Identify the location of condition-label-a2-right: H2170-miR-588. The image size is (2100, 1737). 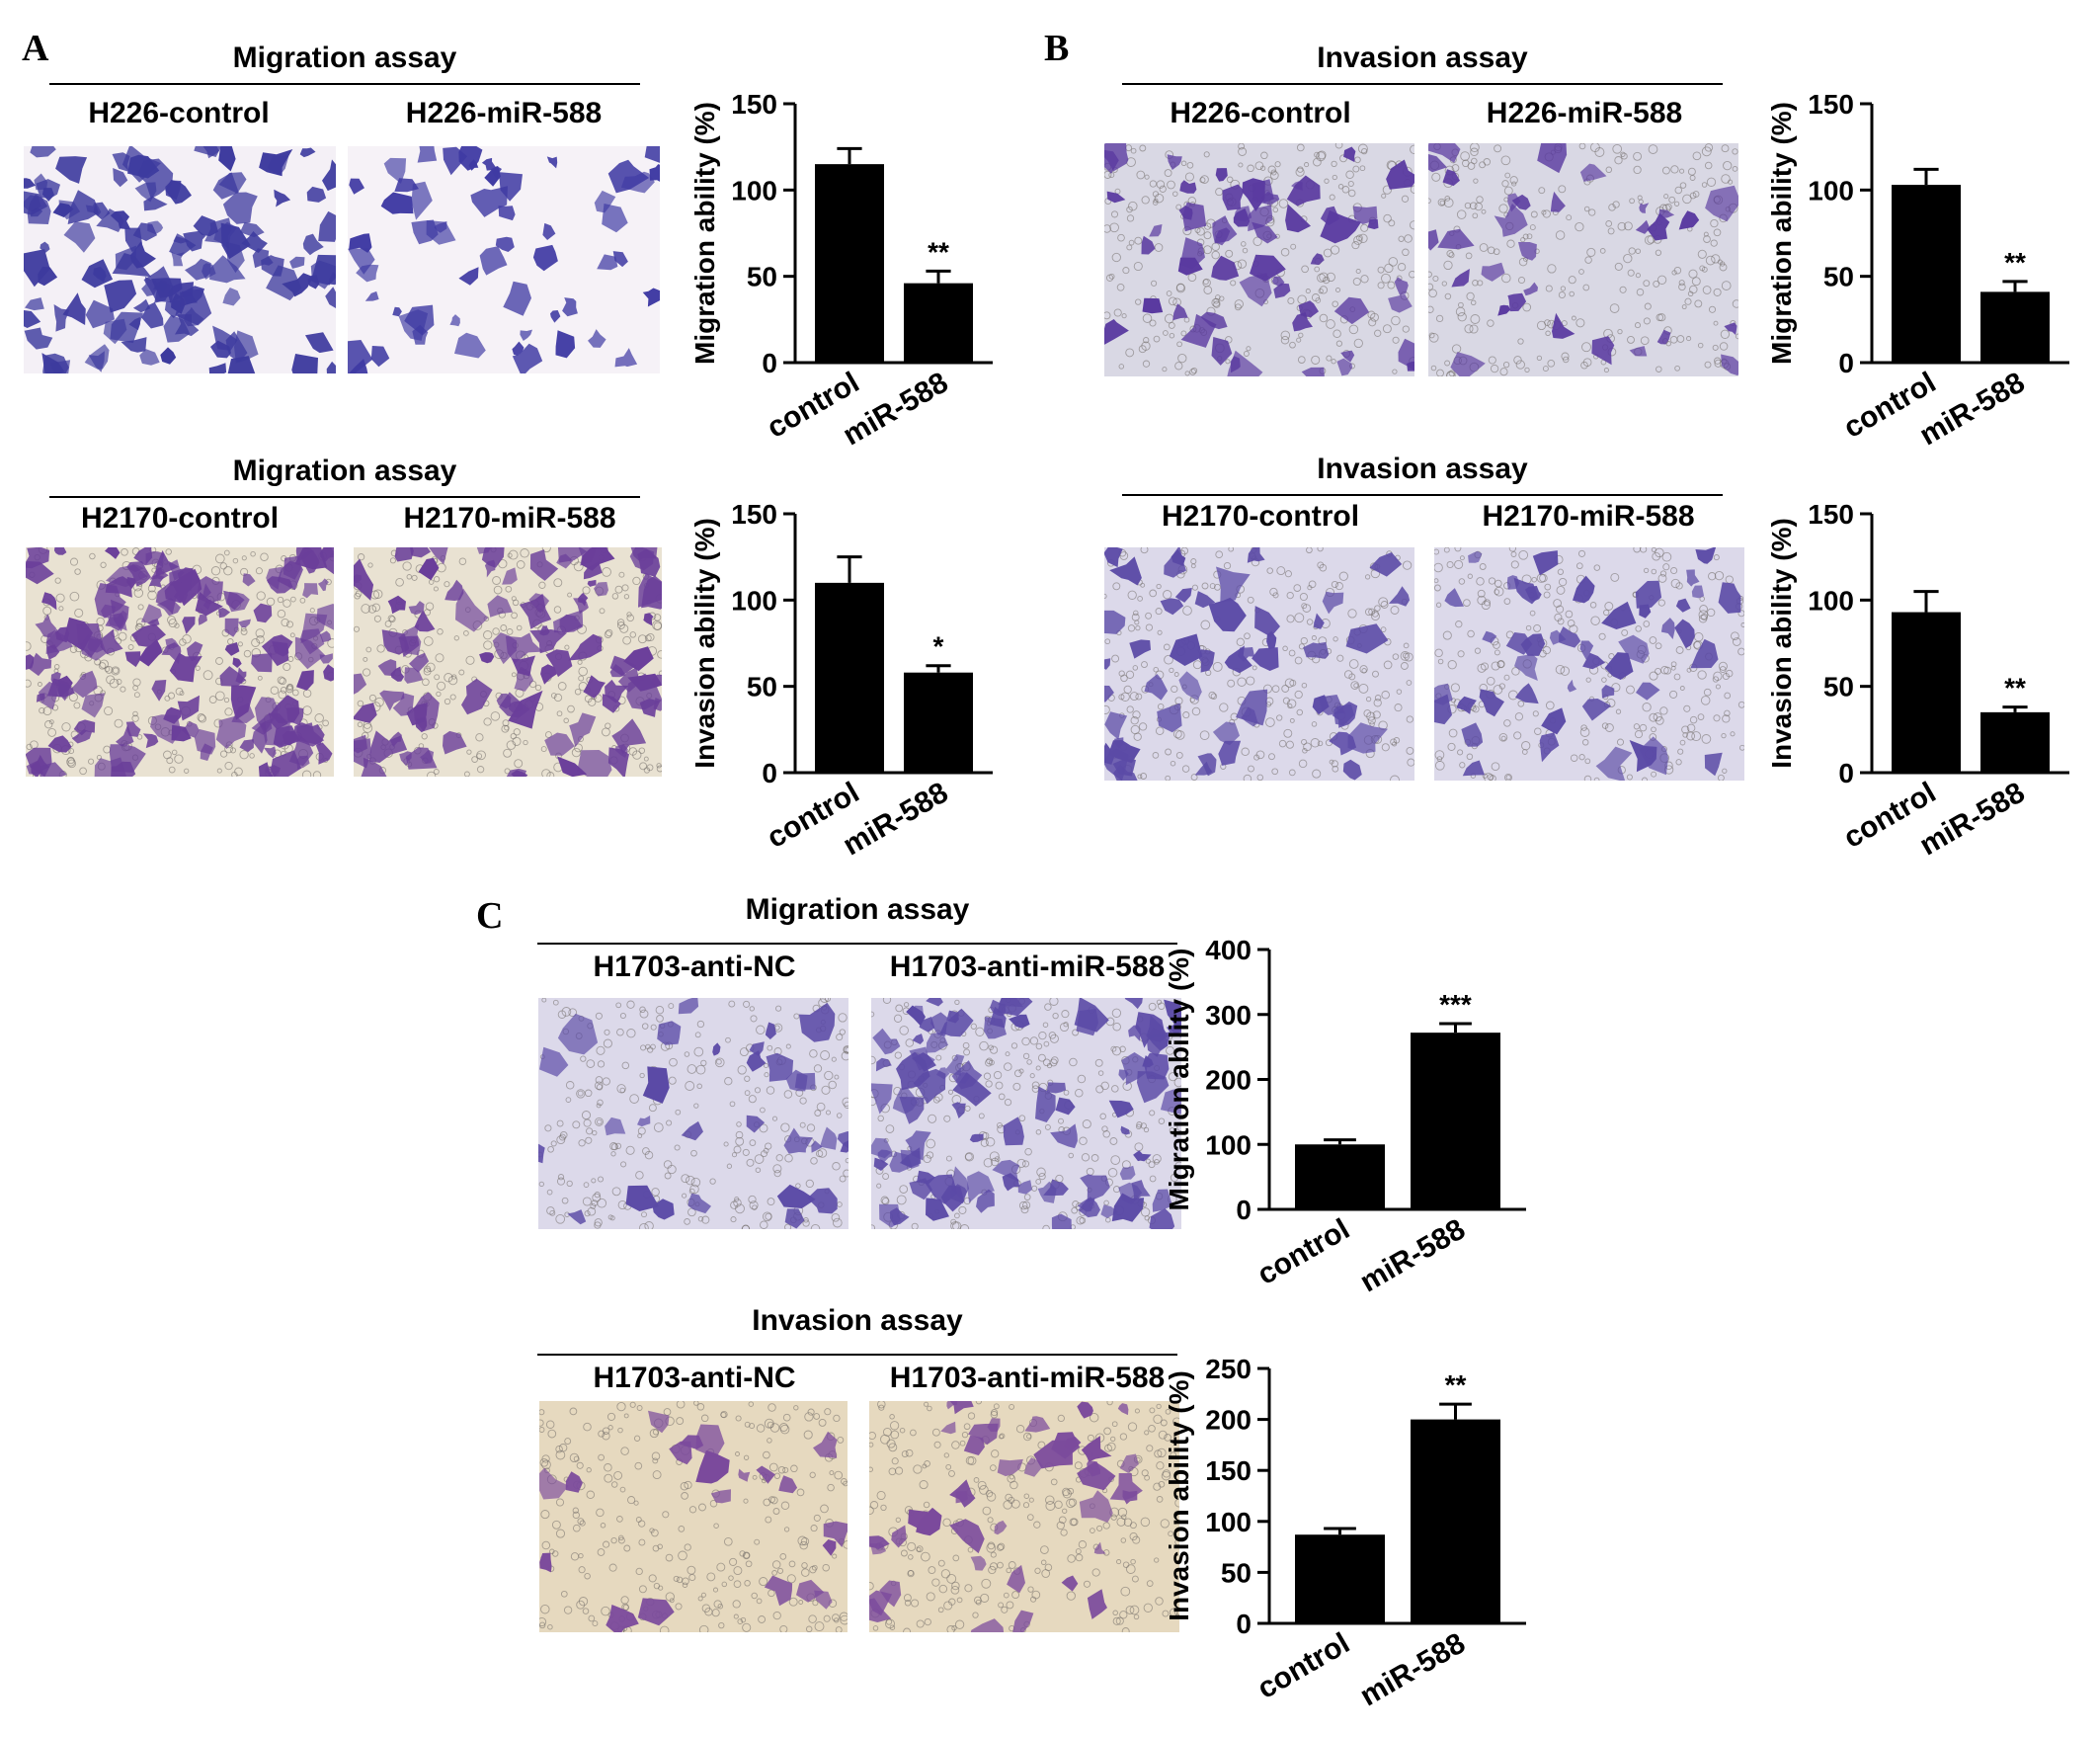
(509, 518).